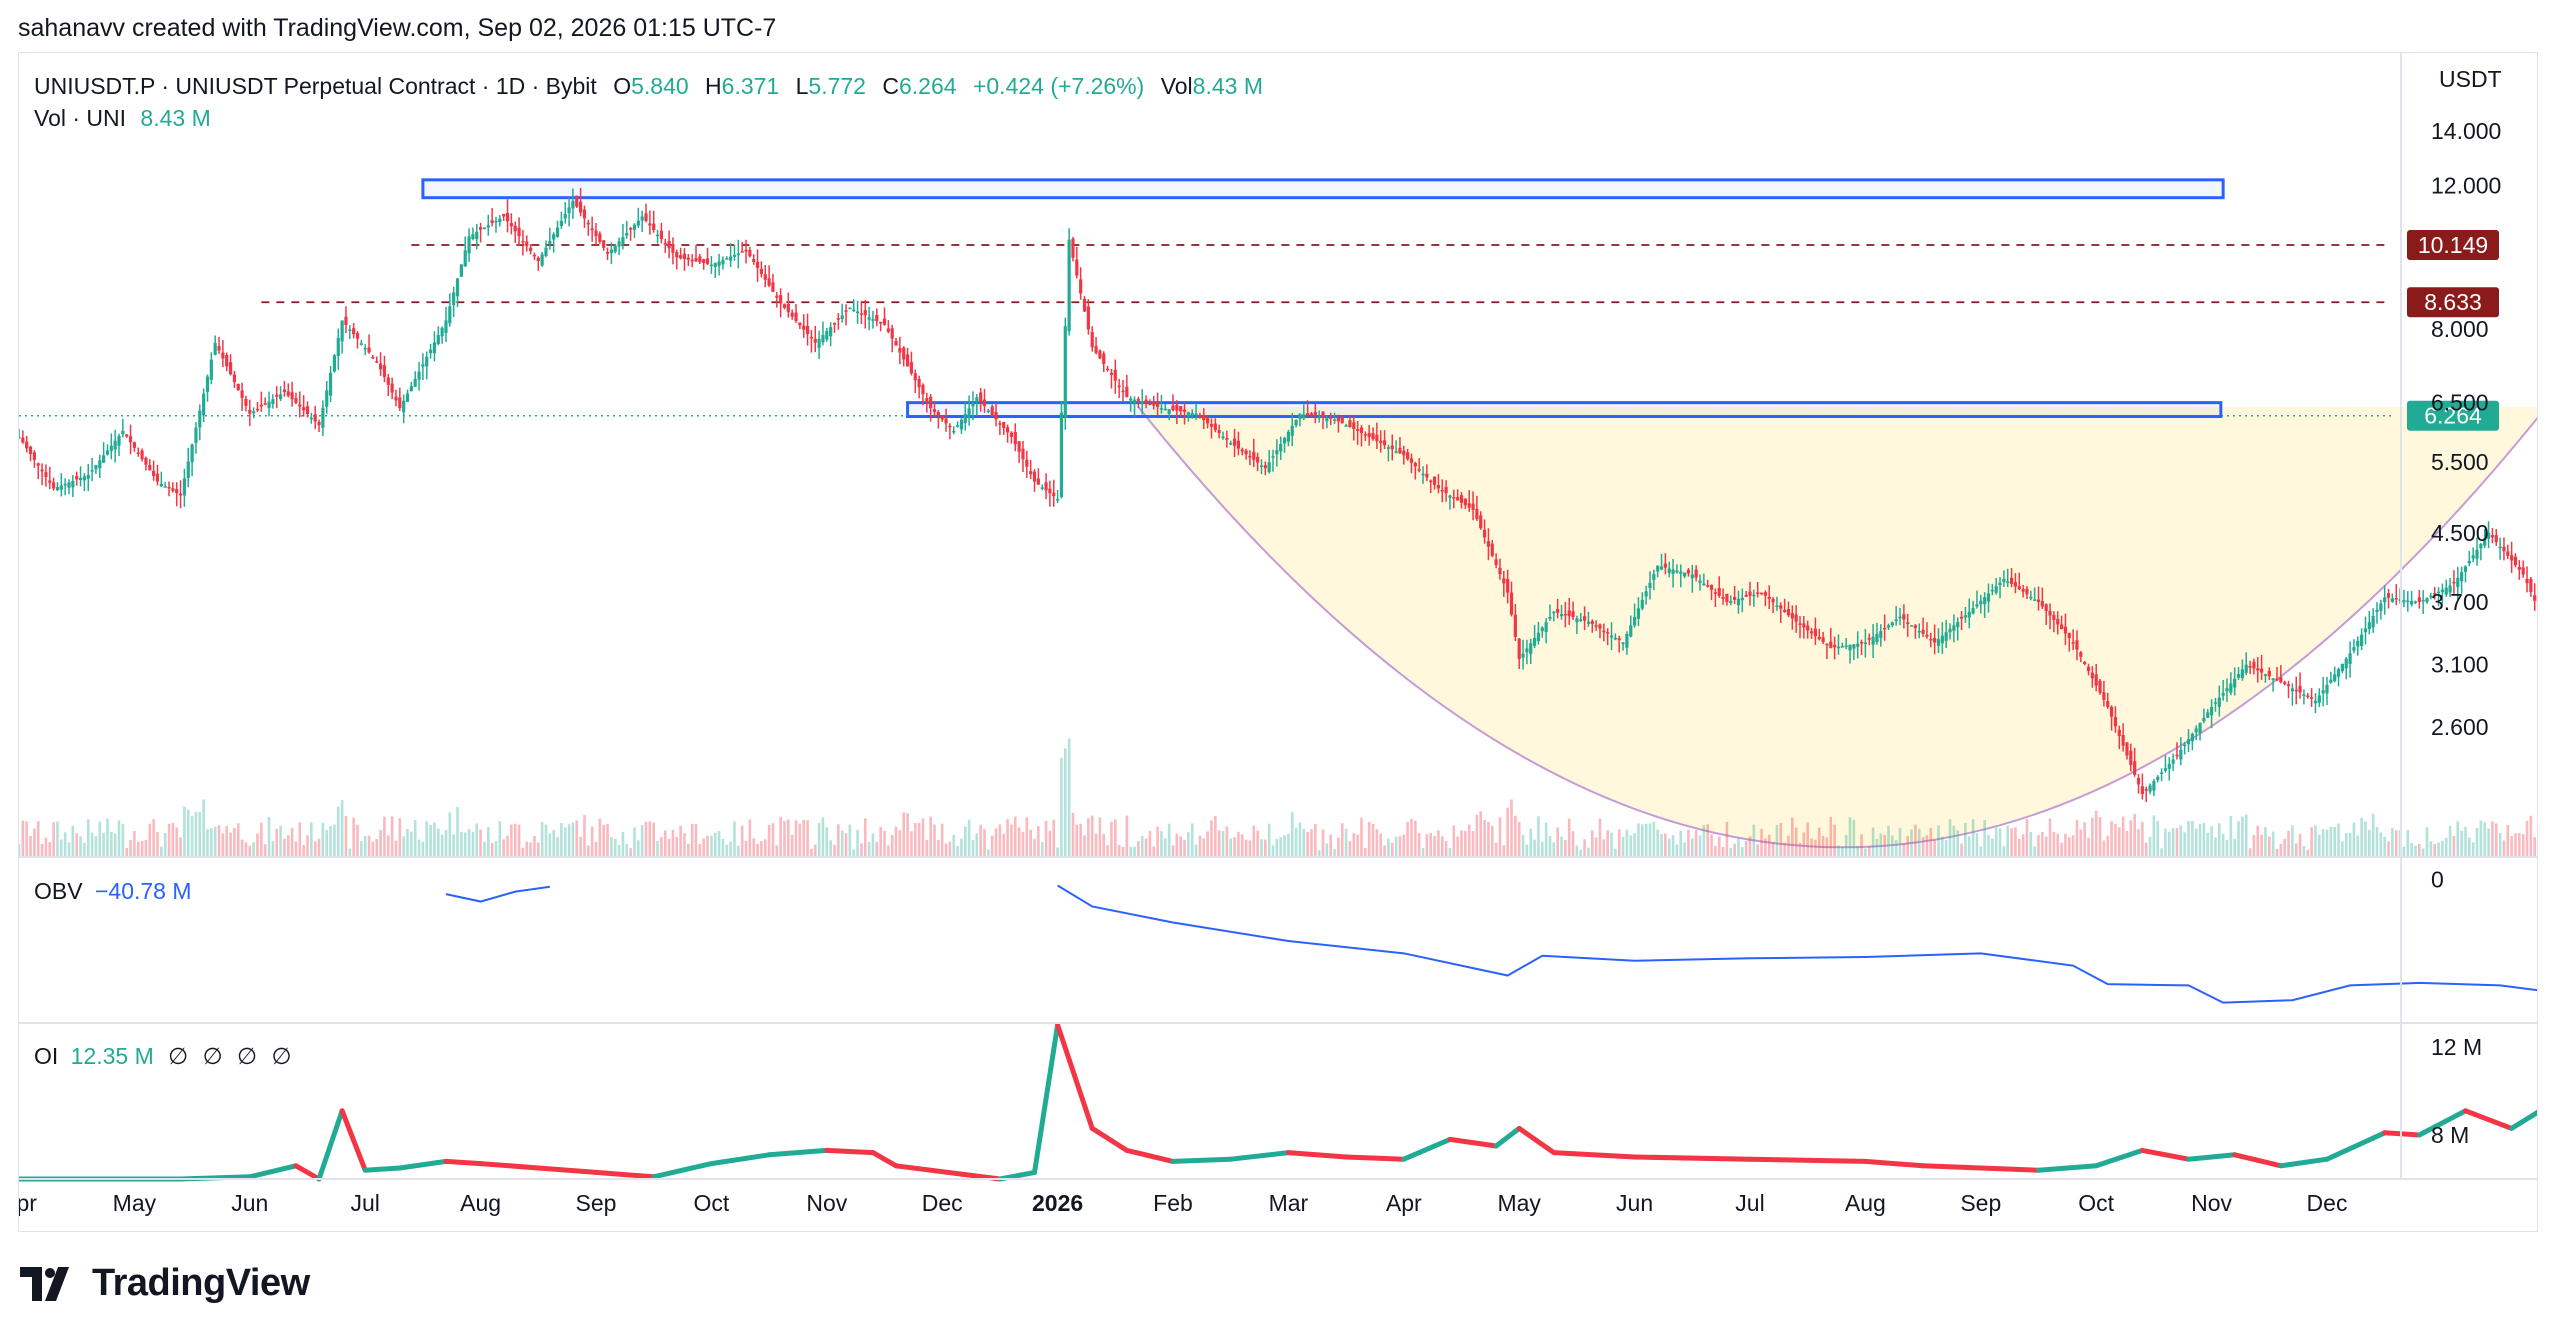 This screenshot has width=2560, height=1343. Describe the element at coordinates (2211, 1203) in the screenshot. I see `time-tick-label: Nov` at that location.